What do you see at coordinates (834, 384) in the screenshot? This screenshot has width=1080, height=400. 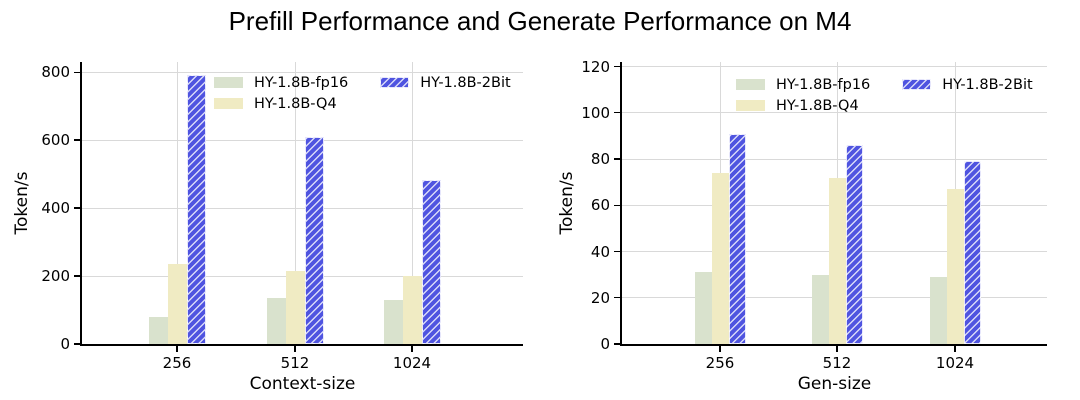 I see `x-axis-label: Gen-size` at bounding box center [834, 384].